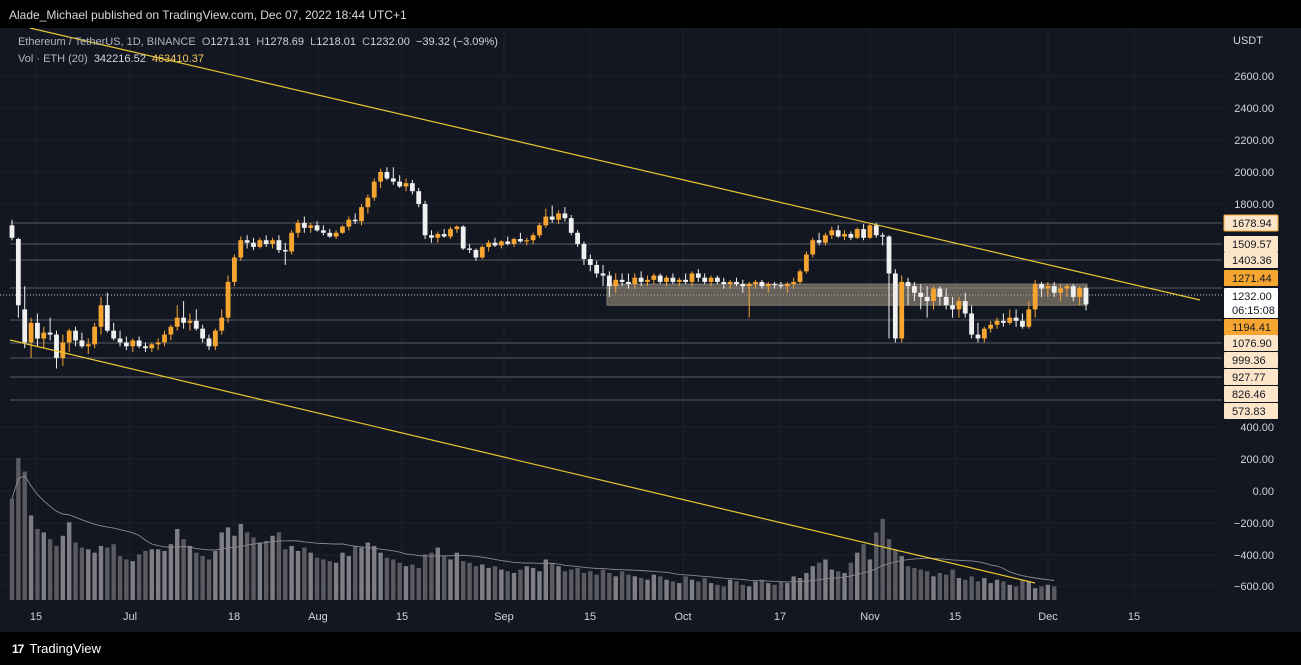  I want to click on time-axis: 15 Jul 18 Aug 15 Sep 15 Oct 17 Nov 15 Dec 15, so click(585, 617).